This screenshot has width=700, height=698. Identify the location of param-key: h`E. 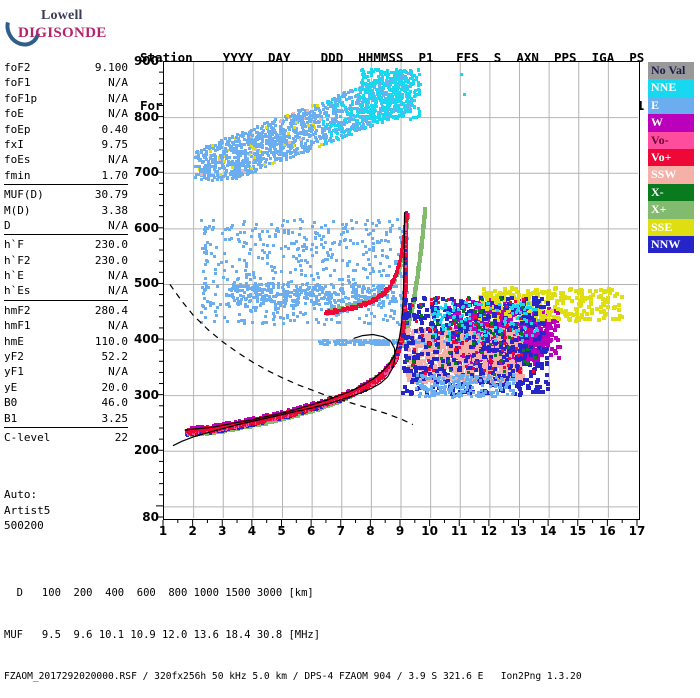
(14, 275).